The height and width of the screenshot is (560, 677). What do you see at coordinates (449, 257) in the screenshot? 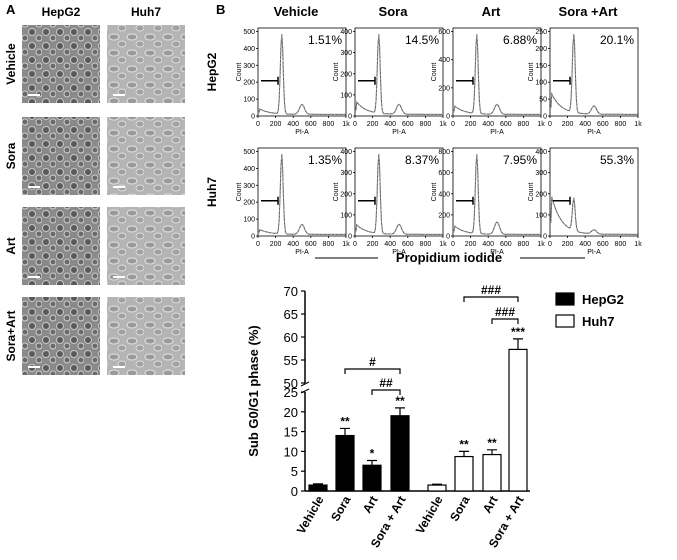
I see `axis-title: Propidium iodide` at bounding box center [449, 257].